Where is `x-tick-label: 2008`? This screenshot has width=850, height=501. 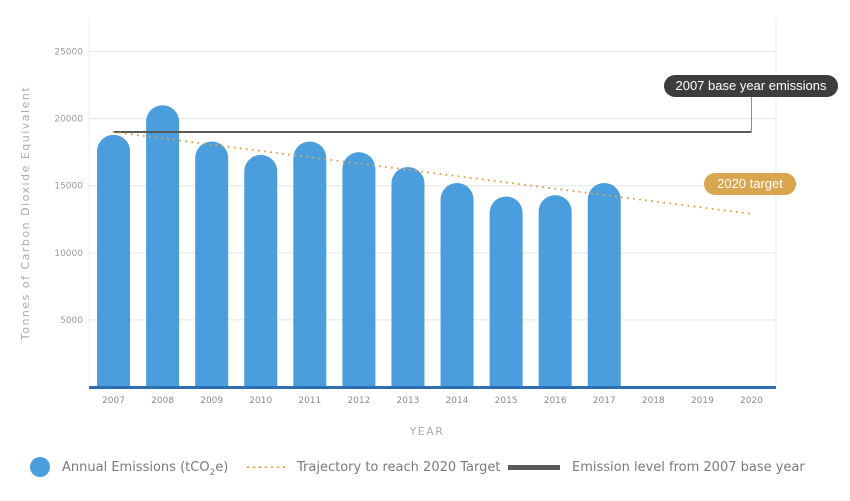
x-tick-label: 2008 is located at coordinates (162, 401).